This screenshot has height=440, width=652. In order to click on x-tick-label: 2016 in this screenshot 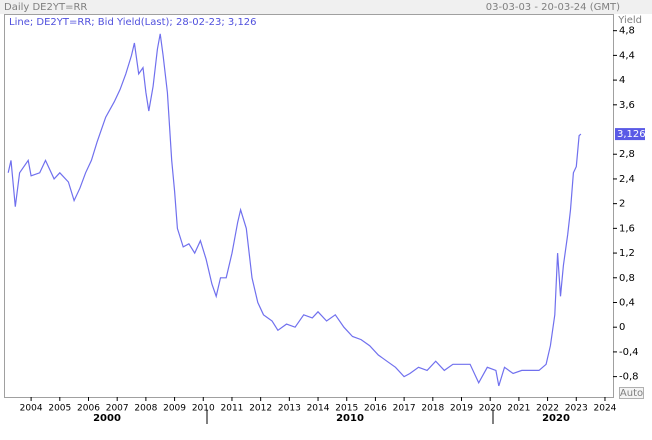, I will do `click(375, 409)`.